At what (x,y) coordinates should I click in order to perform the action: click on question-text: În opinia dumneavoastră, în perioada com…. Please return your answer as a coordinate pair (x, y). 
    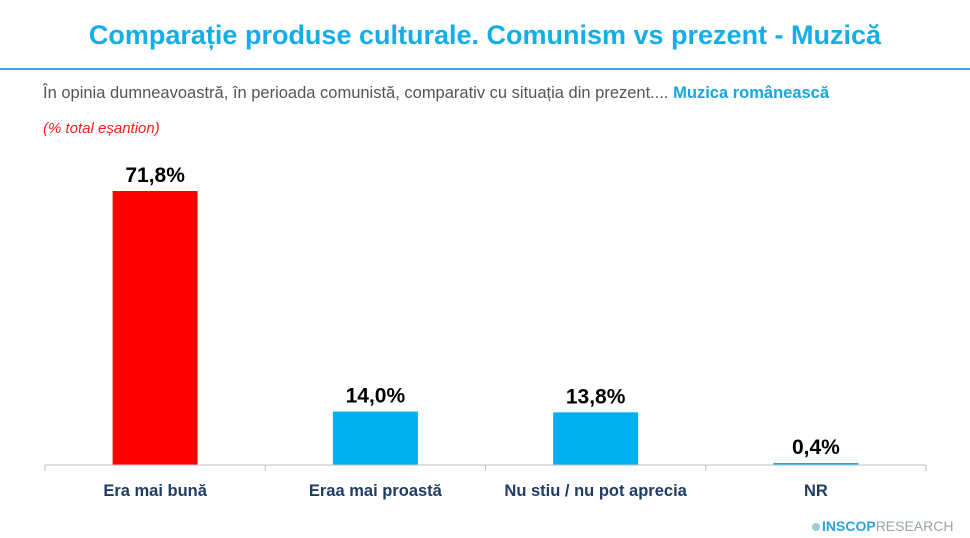
    Looking at the image, I should click on (436, 93).